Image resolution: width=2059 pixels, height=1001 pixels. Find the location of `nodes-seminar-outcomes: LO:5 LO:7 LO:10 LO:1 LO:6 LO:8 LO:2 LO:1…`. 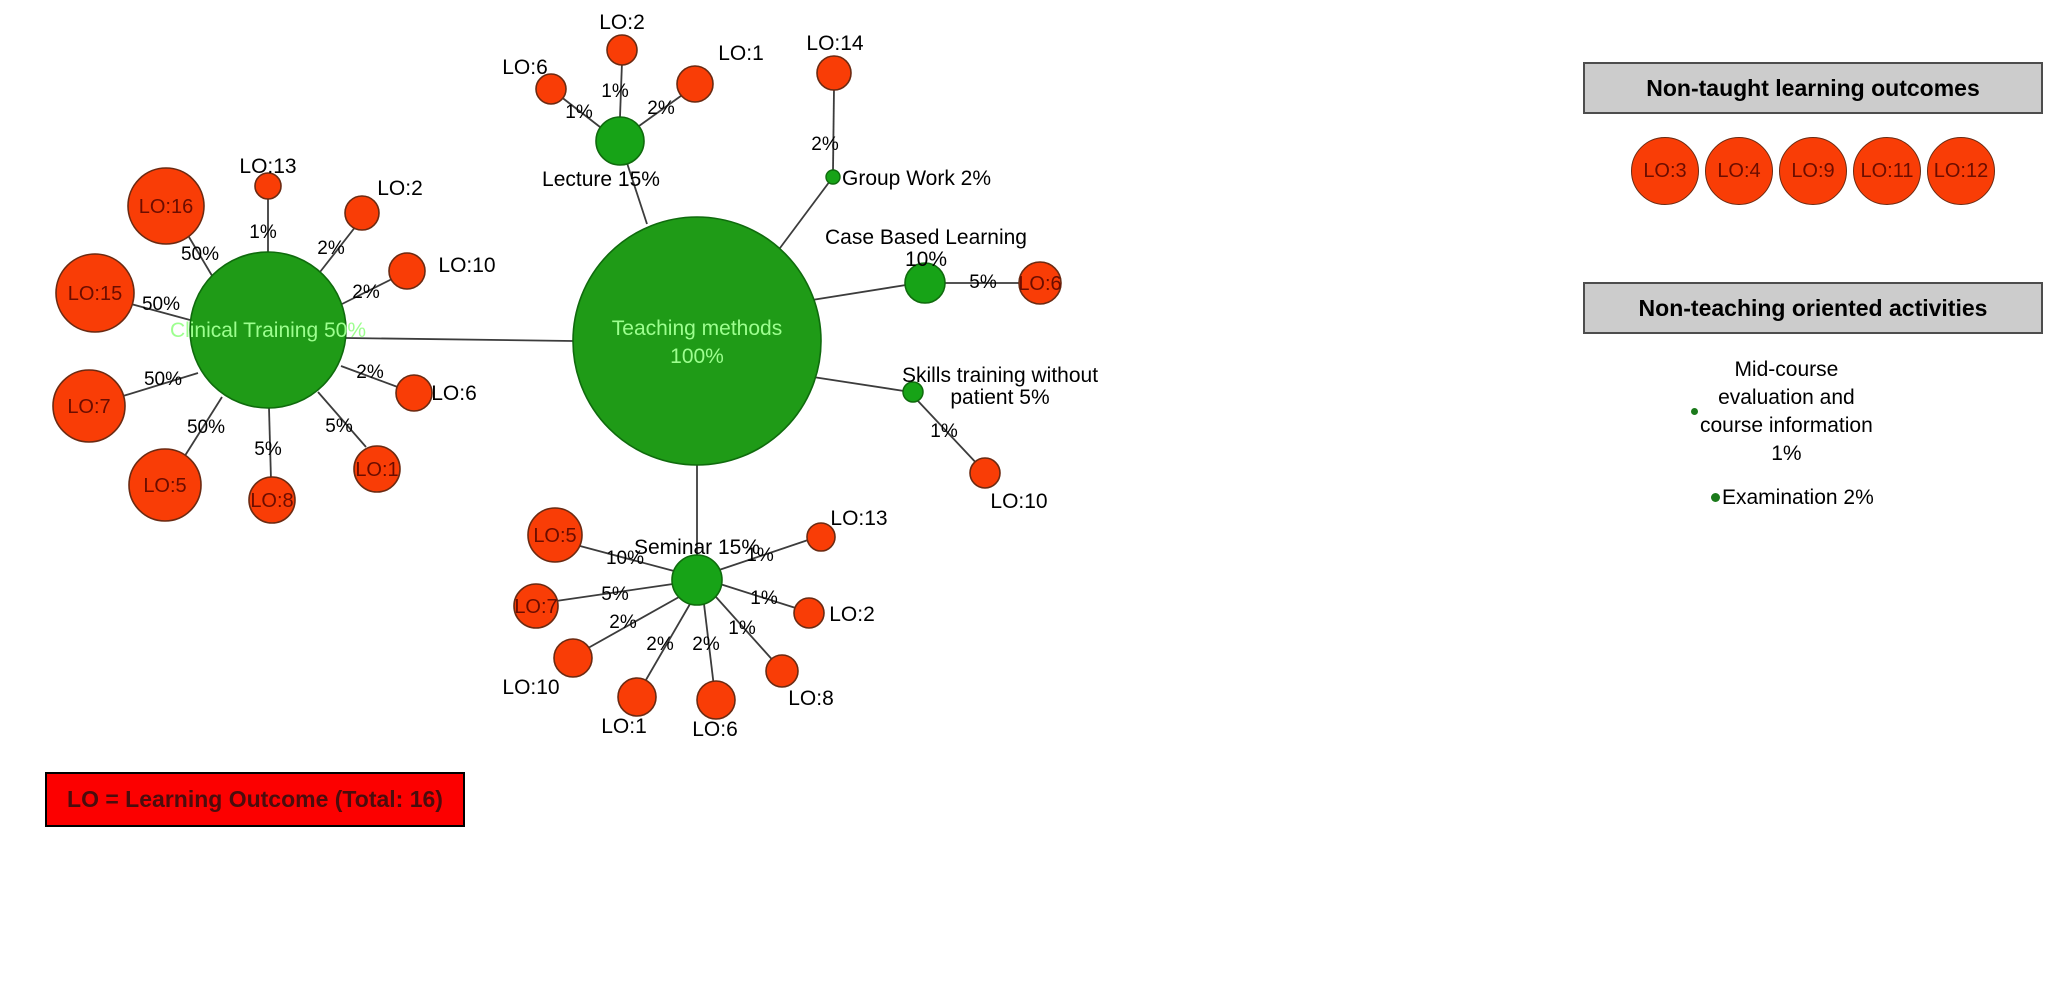

nodes-seminar-outcomes: LO:5 LO:7 LO:10 LO:1 LO:6 LO:8 LO:2 LO:1… is located at coordinates (694, 624).